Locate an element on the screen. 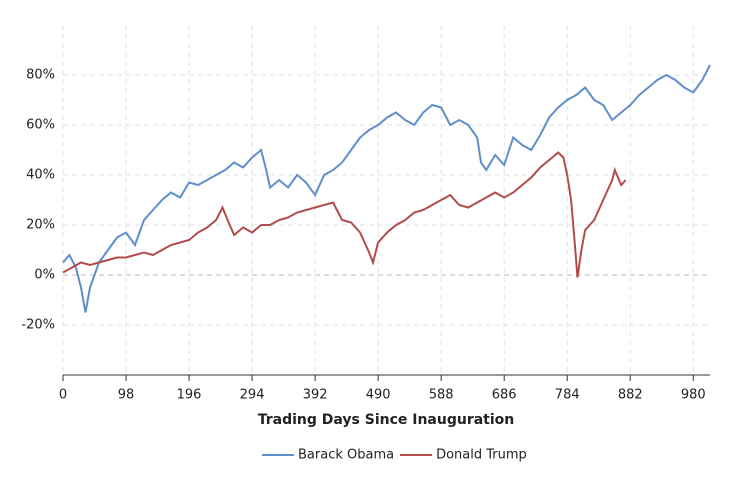 The height and width of the screenshot is (481, 743). legend-label: Barack Obama is located at coordinates (346, 455).